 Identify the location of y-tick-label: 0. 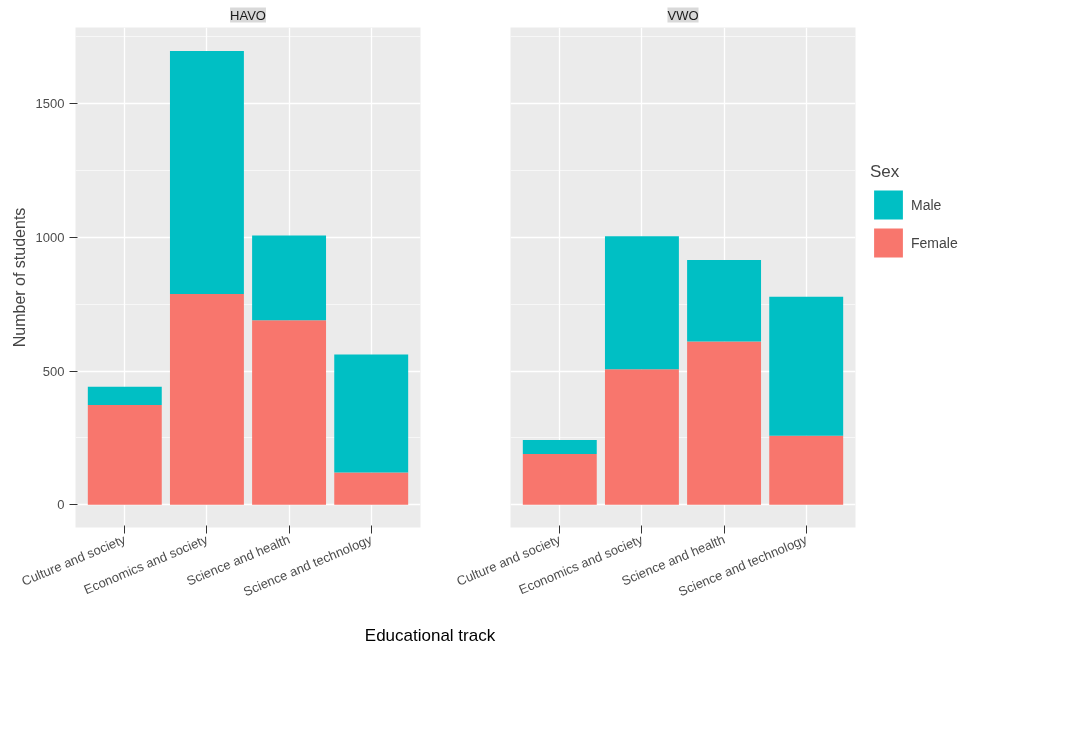
(61, 505).